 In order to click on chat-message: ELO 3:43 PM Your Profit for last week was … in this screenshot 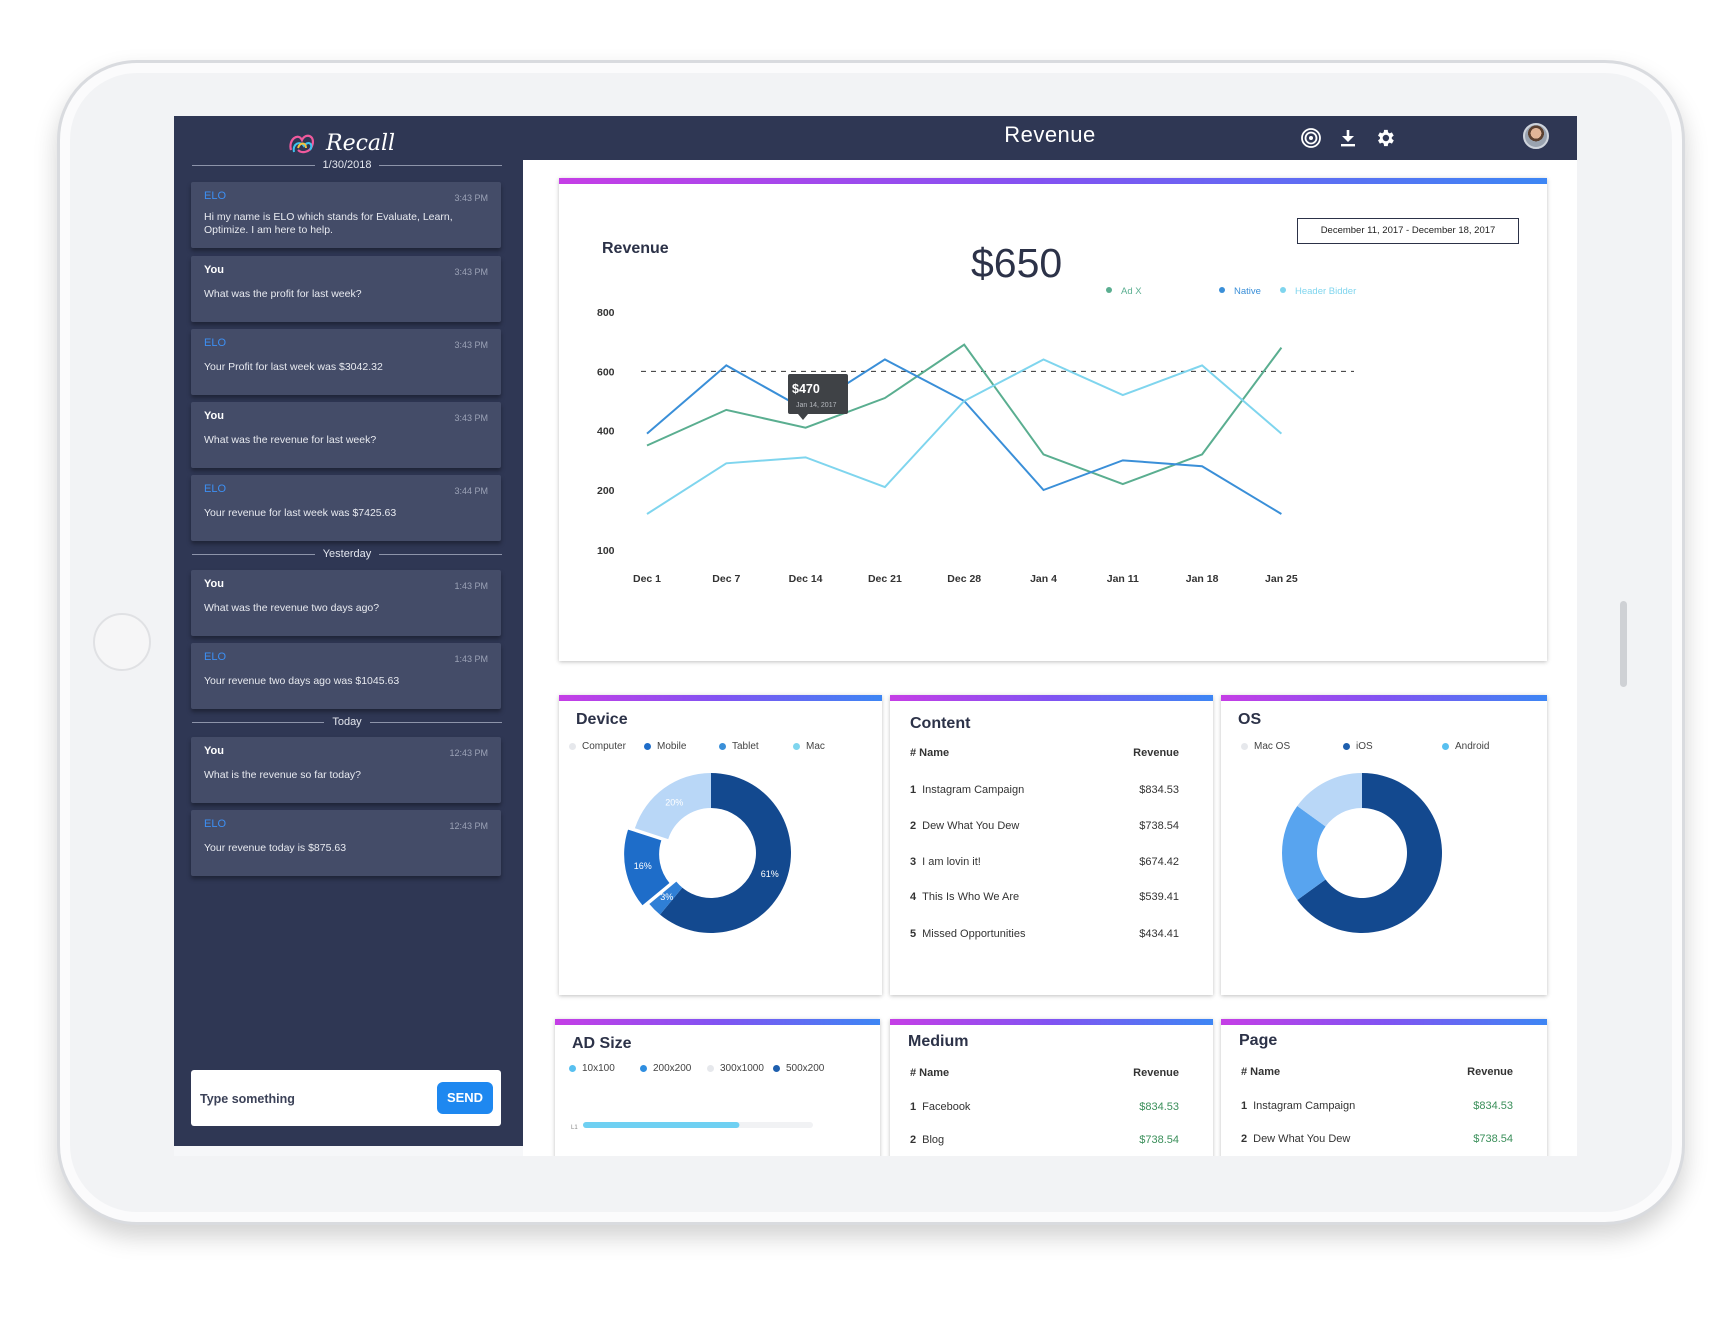, I will do `click(346, 362)`.